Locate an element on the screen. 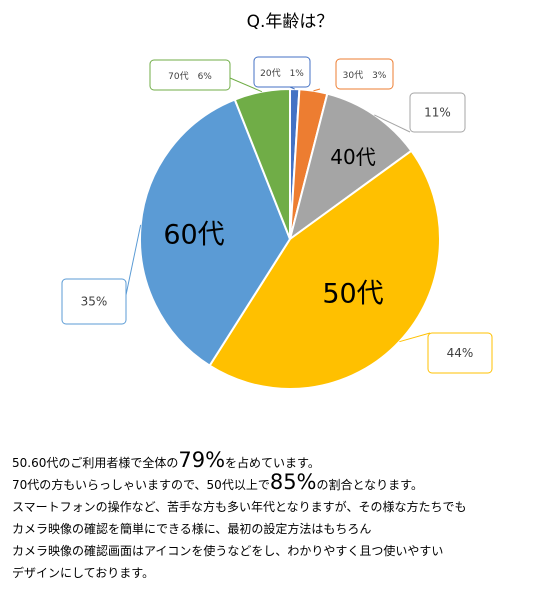 Image resolution: width=535 pixels, height=595 pixels. data-label: 44% is located at coordinates (460, 353).